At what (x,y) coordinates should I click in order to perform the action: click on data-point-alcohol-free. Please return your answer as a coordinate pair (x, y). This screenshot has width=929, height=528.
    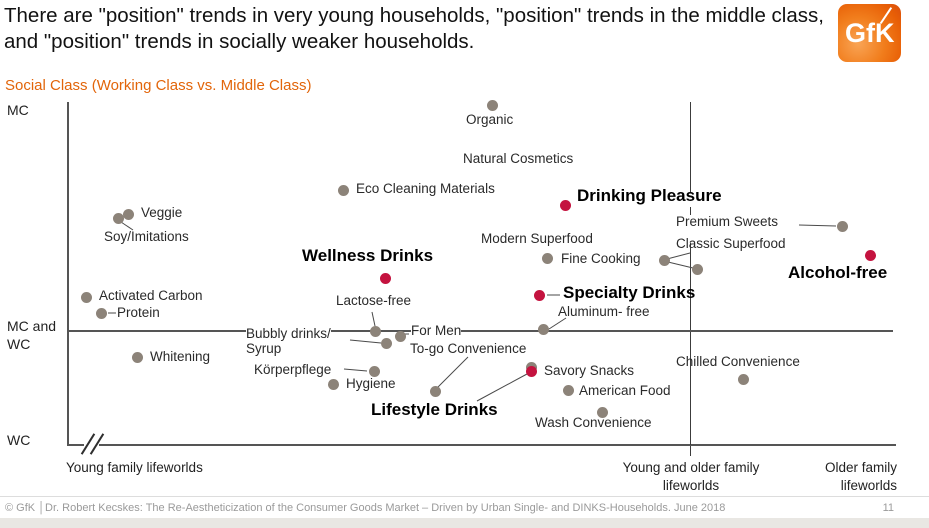
    Looking at the image, I should click on (870, 255).